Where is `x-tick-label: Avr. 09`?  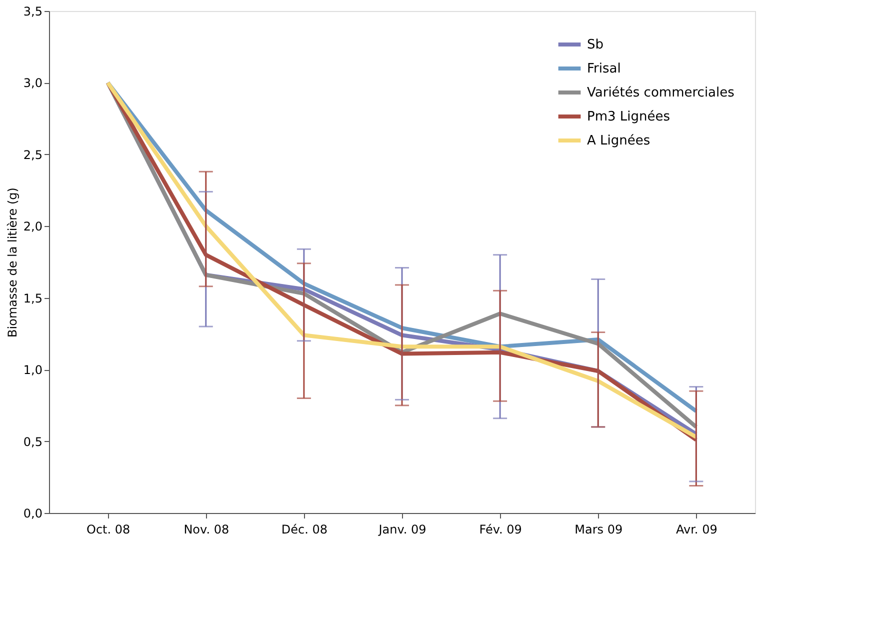 x-tick-label: Avr. 09 is located at coordinates (697, 529).